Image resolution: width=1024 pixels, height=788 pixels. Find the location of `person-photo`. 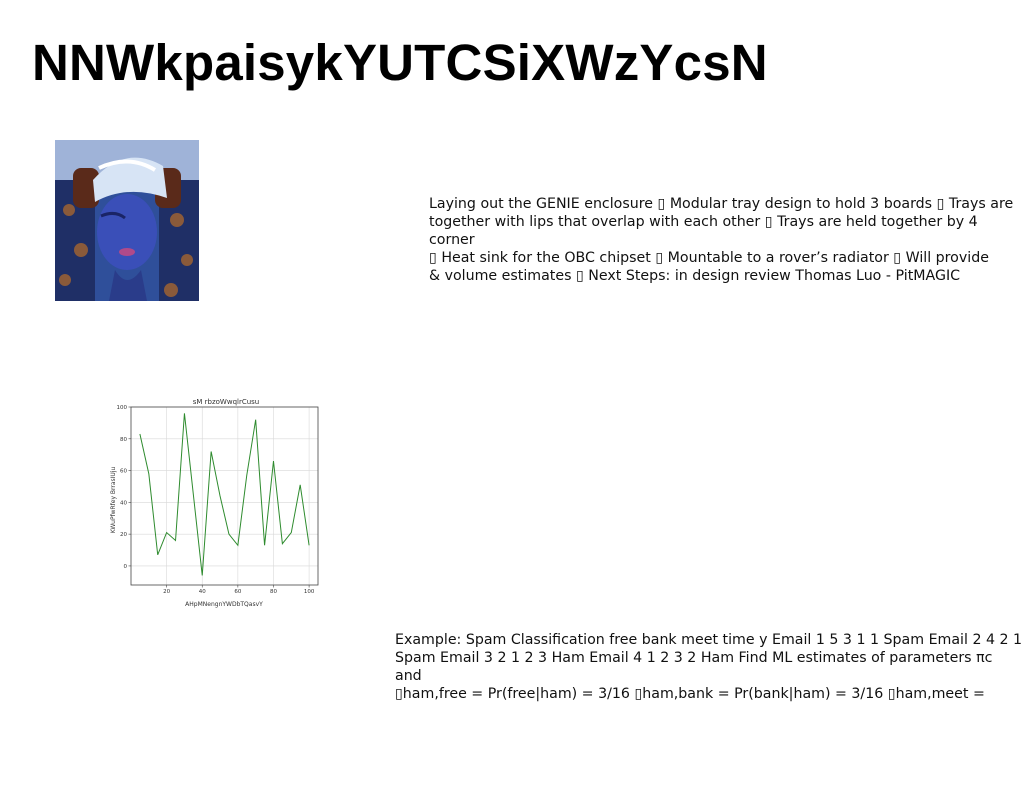

person-photo is located at coordinates (127, 220).